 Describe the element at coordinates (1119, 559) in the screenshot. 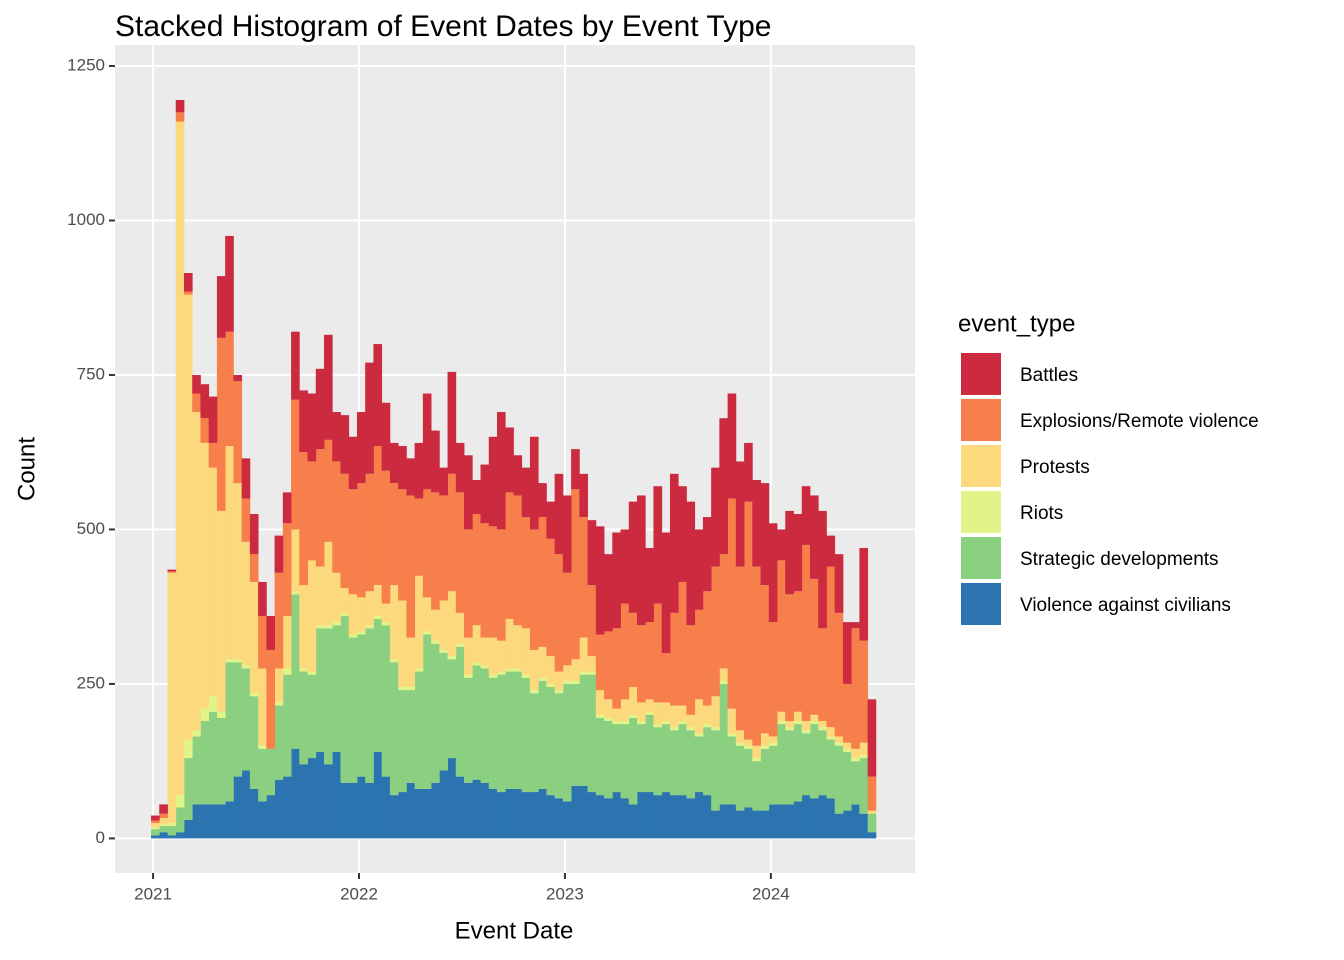

I see `legend-label: Strategic developments` at that location.